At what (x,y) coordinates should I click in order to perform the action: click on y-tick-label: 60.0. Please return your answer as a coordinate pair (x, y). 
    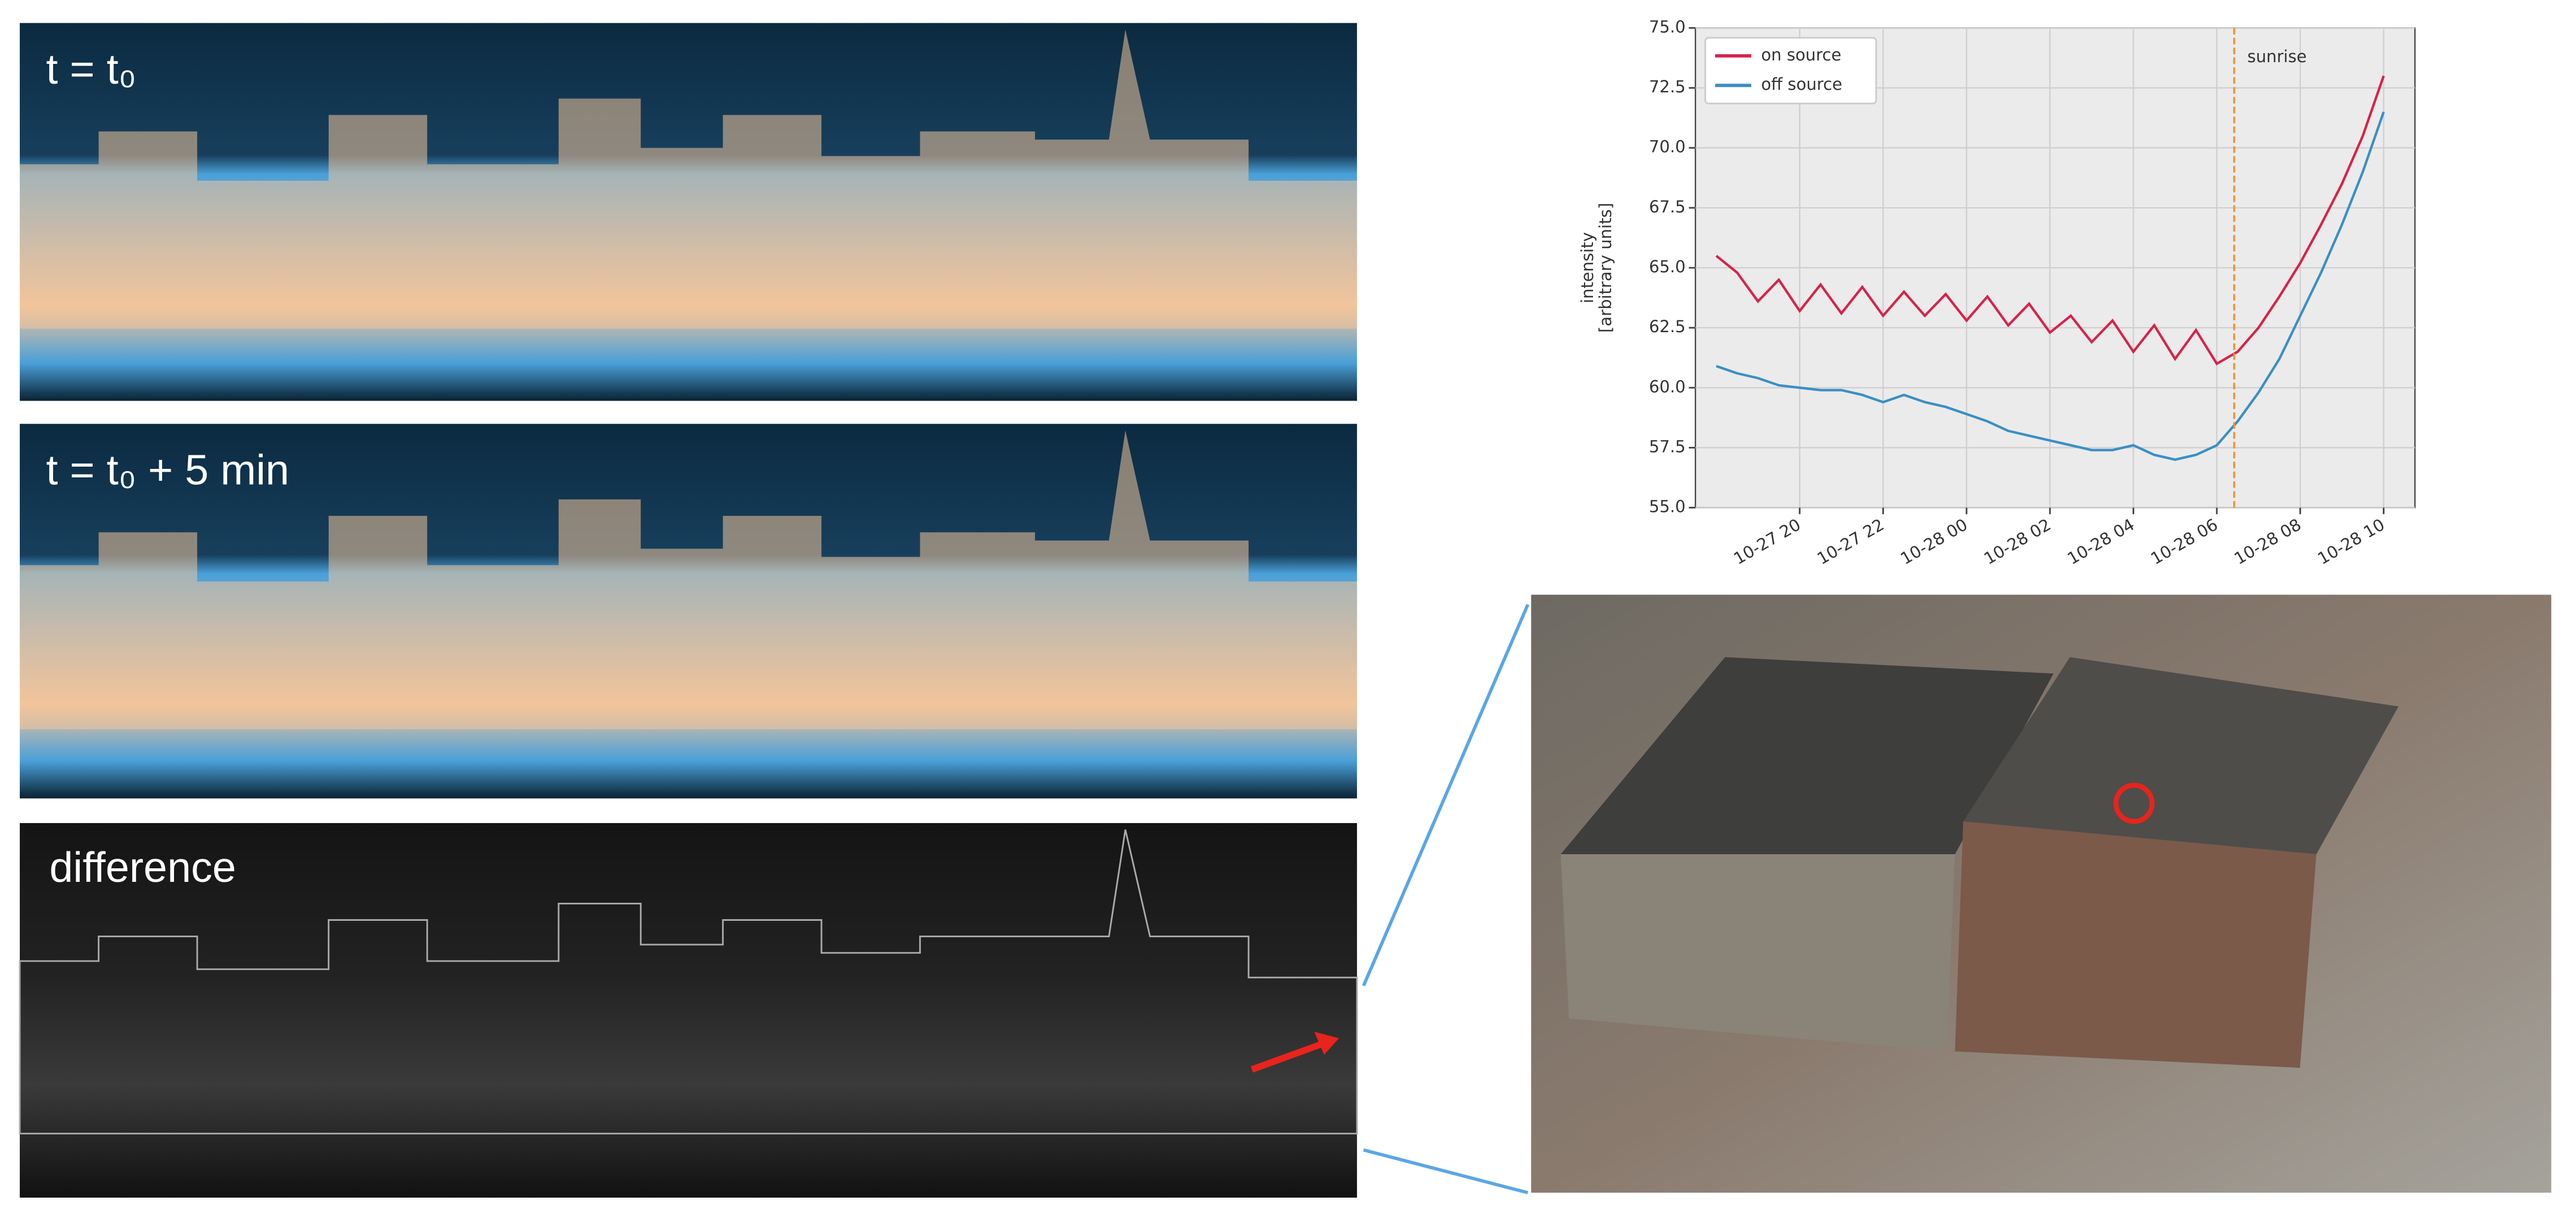
    Looking at the image, I should click on (1667, 387).